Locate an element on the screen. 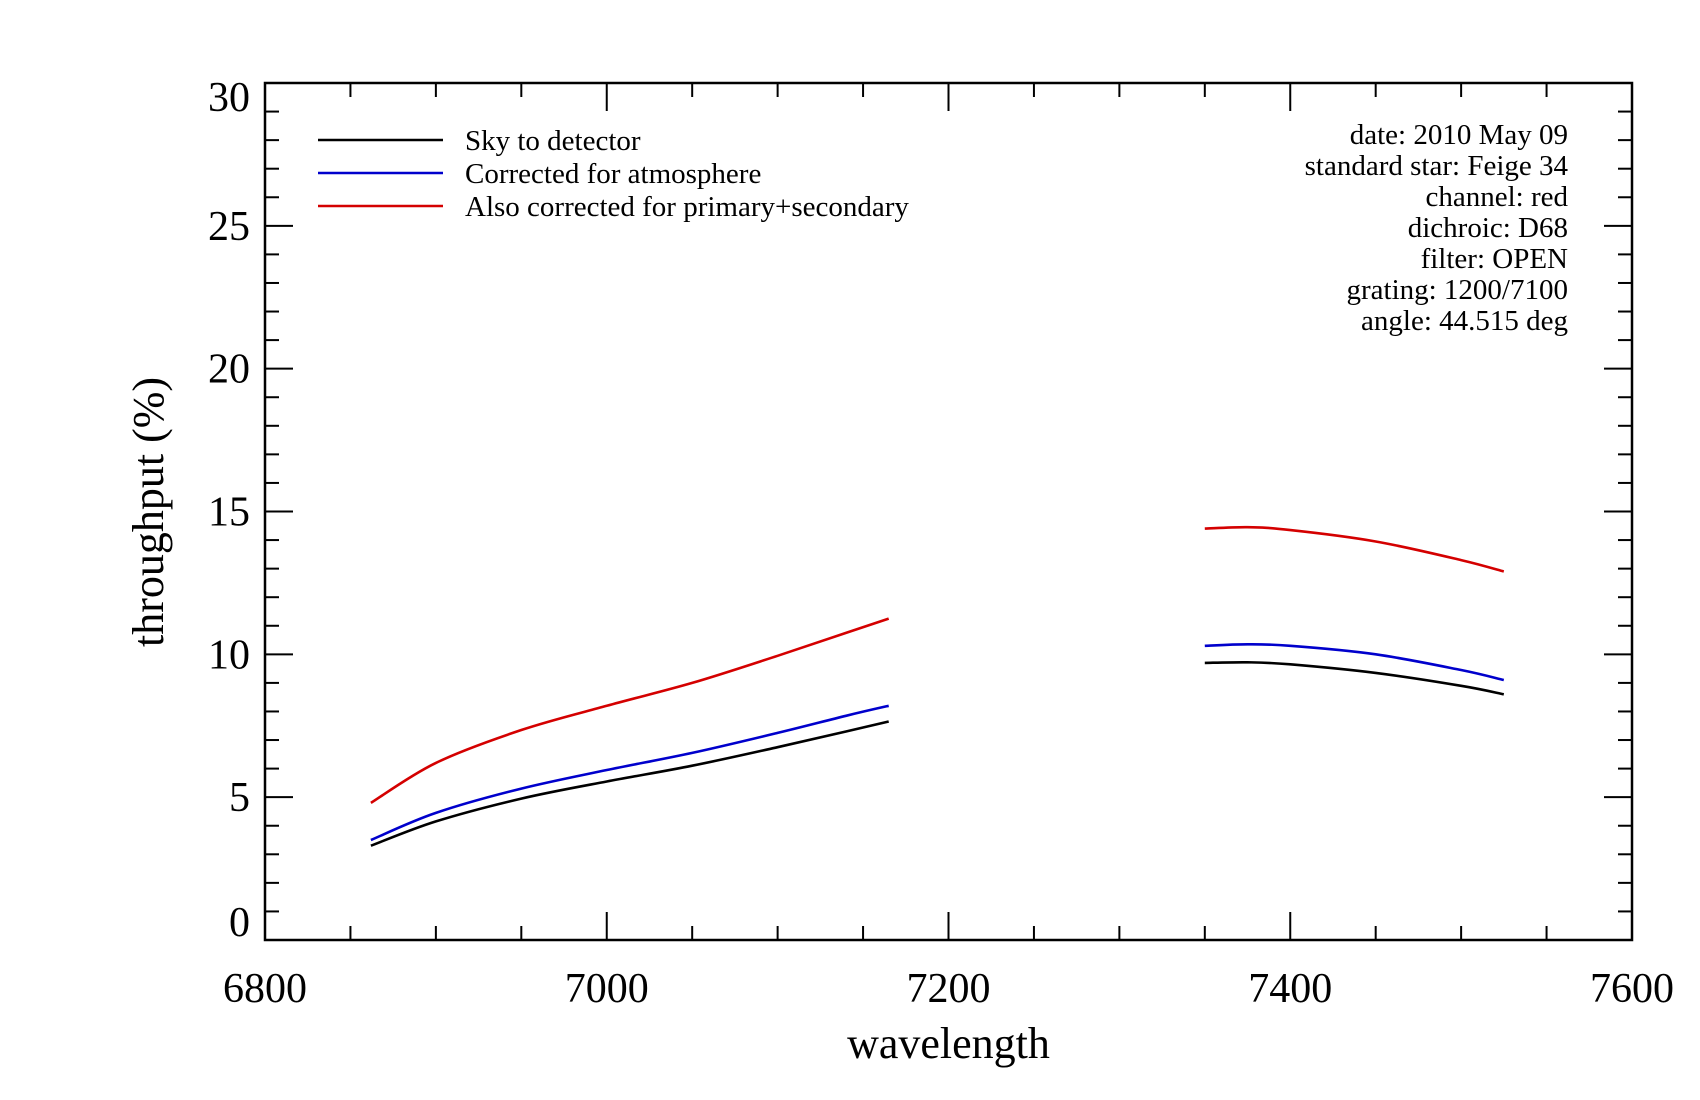 This screenshot has width=1700, height=1100. annotation-line: channel: red is located at coordinates (1496, 197).